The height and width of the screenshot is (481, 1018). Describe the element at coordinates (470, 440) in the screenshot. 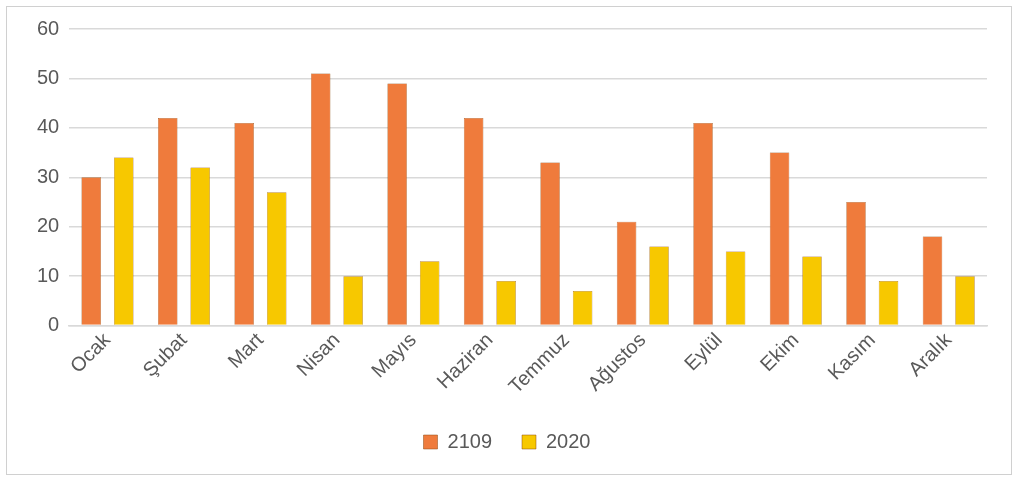

I see `legend-label: 2109` at that location.